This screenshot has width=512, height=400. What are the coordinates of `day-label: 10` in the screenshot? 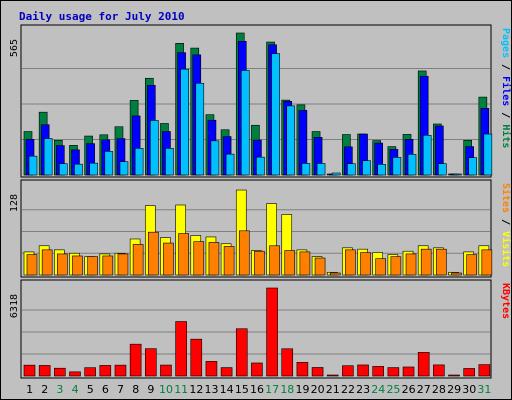 It's located at (166, 389).